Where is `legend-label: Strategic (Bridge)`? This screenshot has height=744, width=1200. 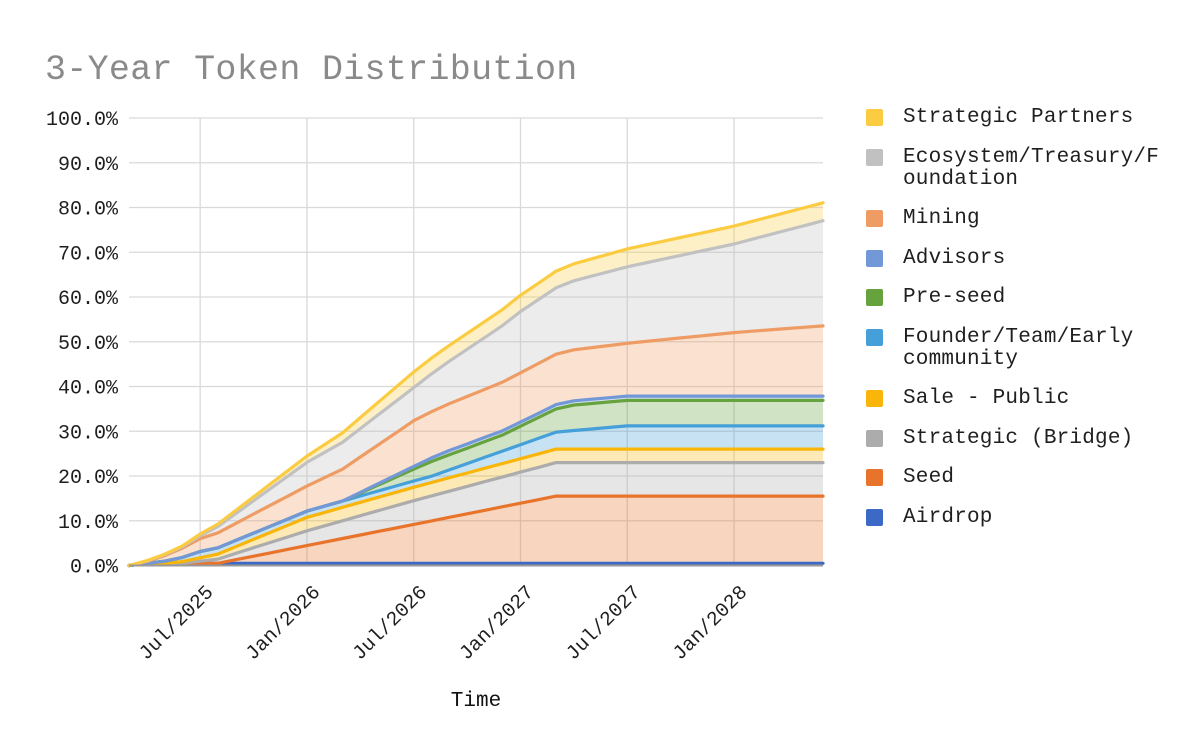
legend-label: Strategic (Bridge) is located at coordinates (1018, 438).